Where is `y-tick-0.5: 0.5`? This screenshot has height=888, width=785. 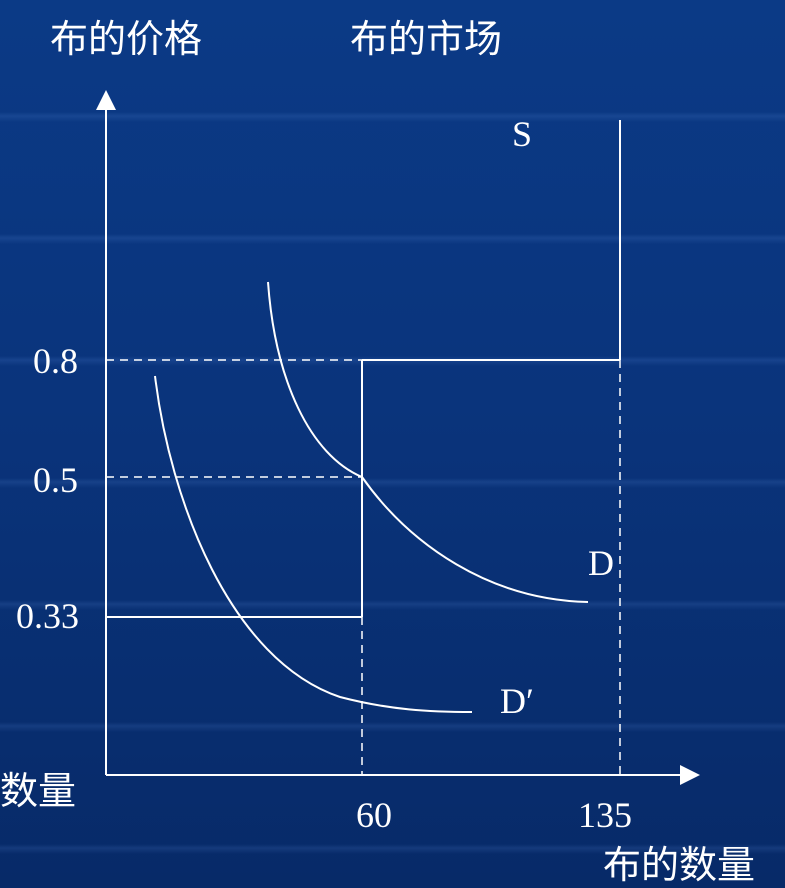
y-tick-0.5: 0.5 is located at coordinates (55, 480).